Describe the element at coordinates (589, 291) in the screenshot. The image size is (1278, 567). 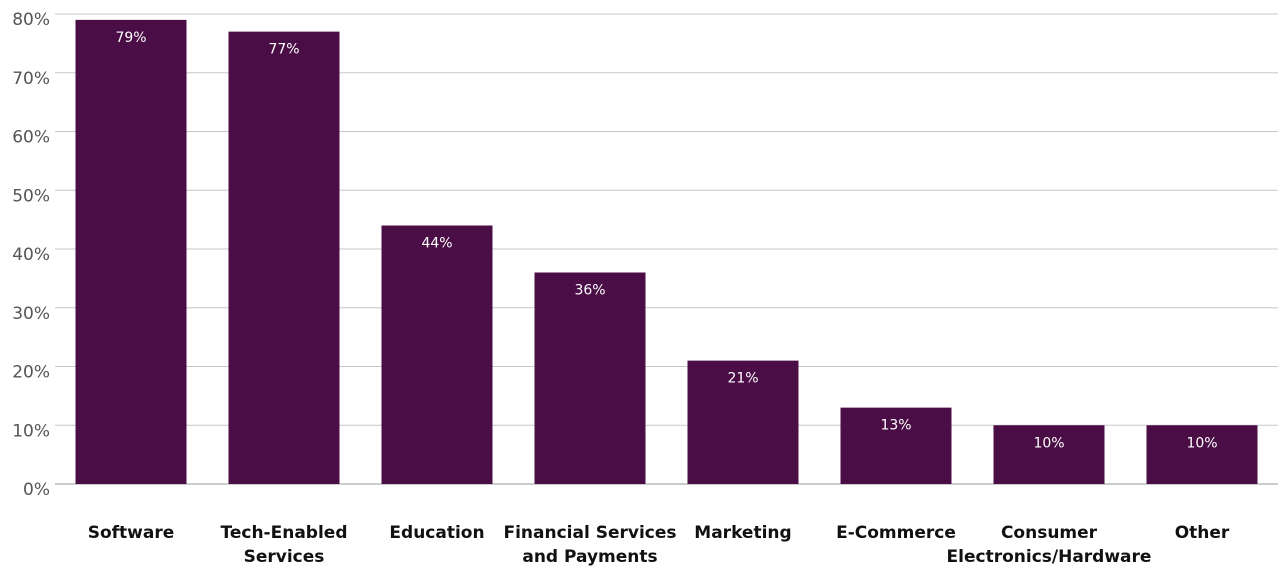
I see `data-label: 36%` at that location.